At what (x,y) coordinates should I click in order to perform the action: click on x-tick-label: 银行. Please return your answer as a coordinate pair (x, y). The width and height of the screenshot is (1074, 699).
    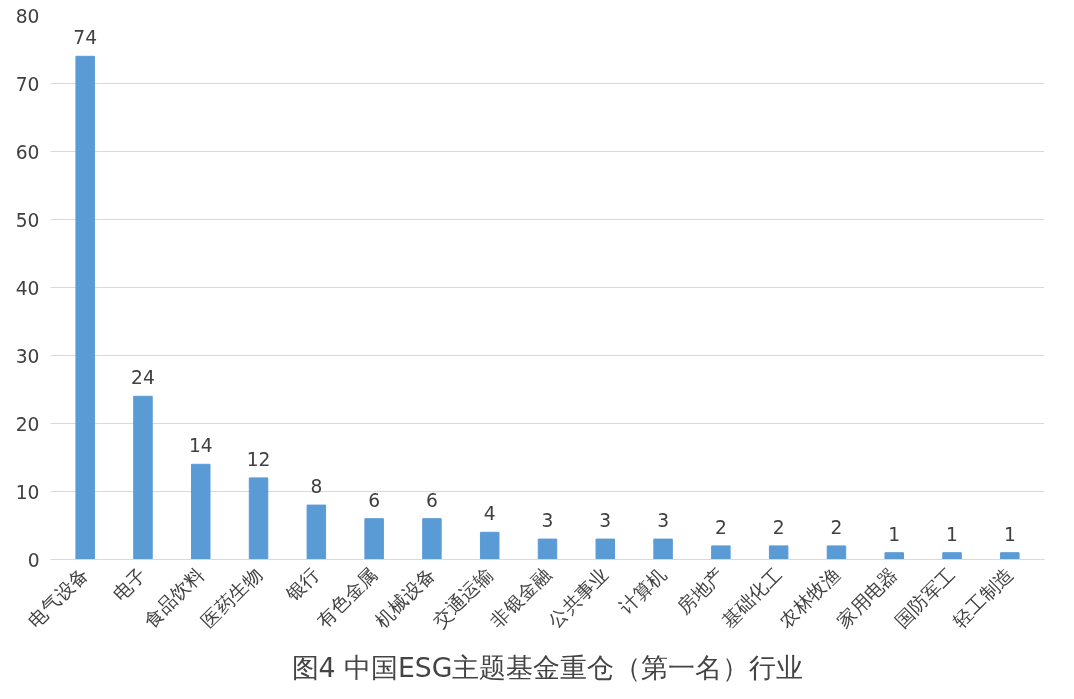
    Looking at the image, I should click on (302, 584).